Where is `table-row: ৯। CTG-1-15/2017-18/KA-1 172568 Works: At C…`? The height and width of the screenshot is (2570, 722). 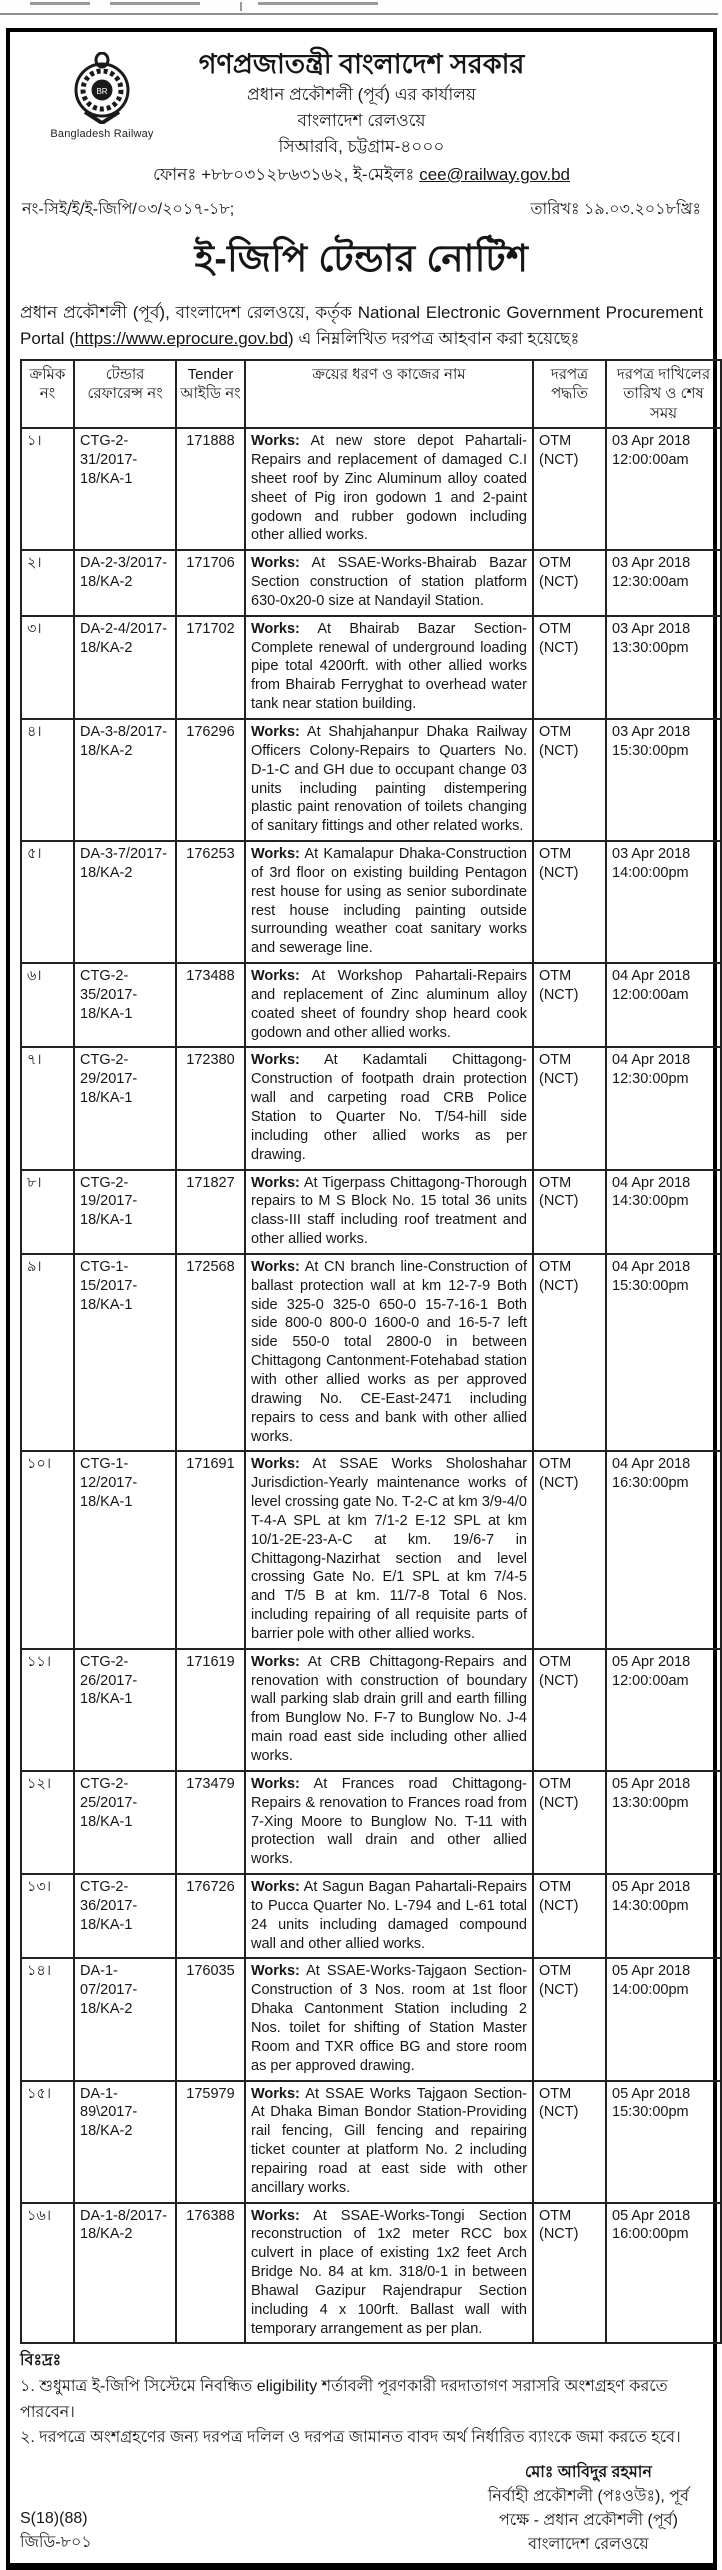
table-row: ৯। CTG-1-15/2017-18/KA-1 172568 Works: At C… is located at coordinates (371, 1352).